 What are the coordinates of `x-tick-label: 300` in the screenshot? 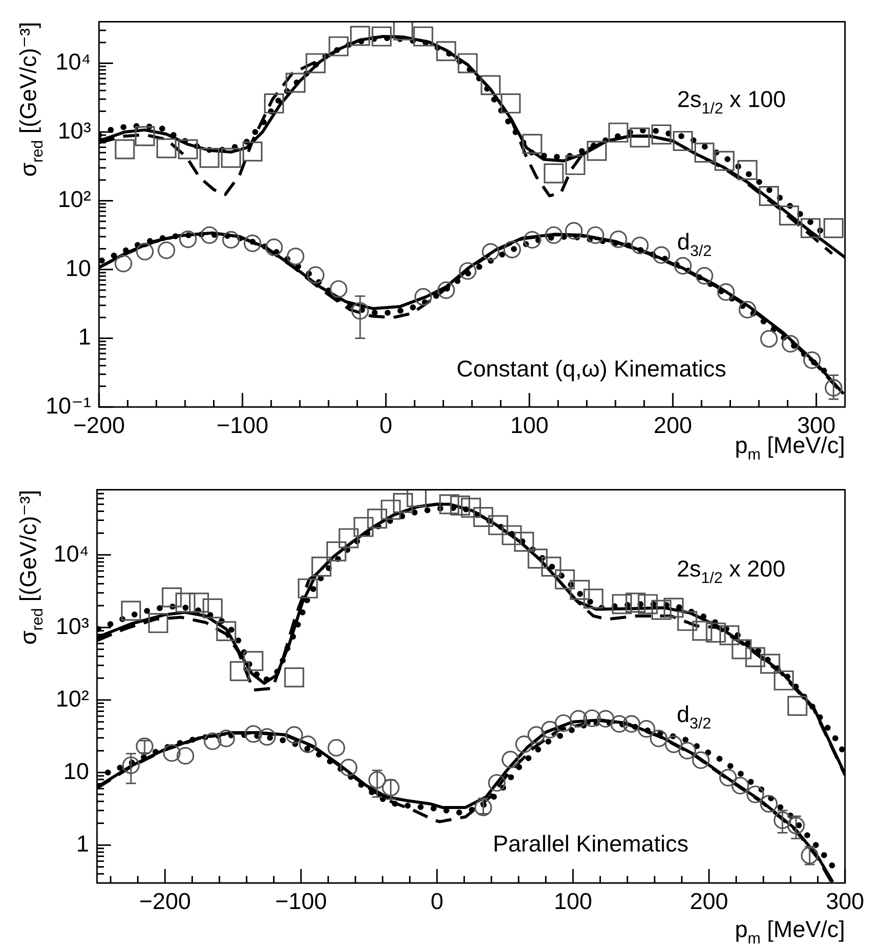 It's located at (845, 901).